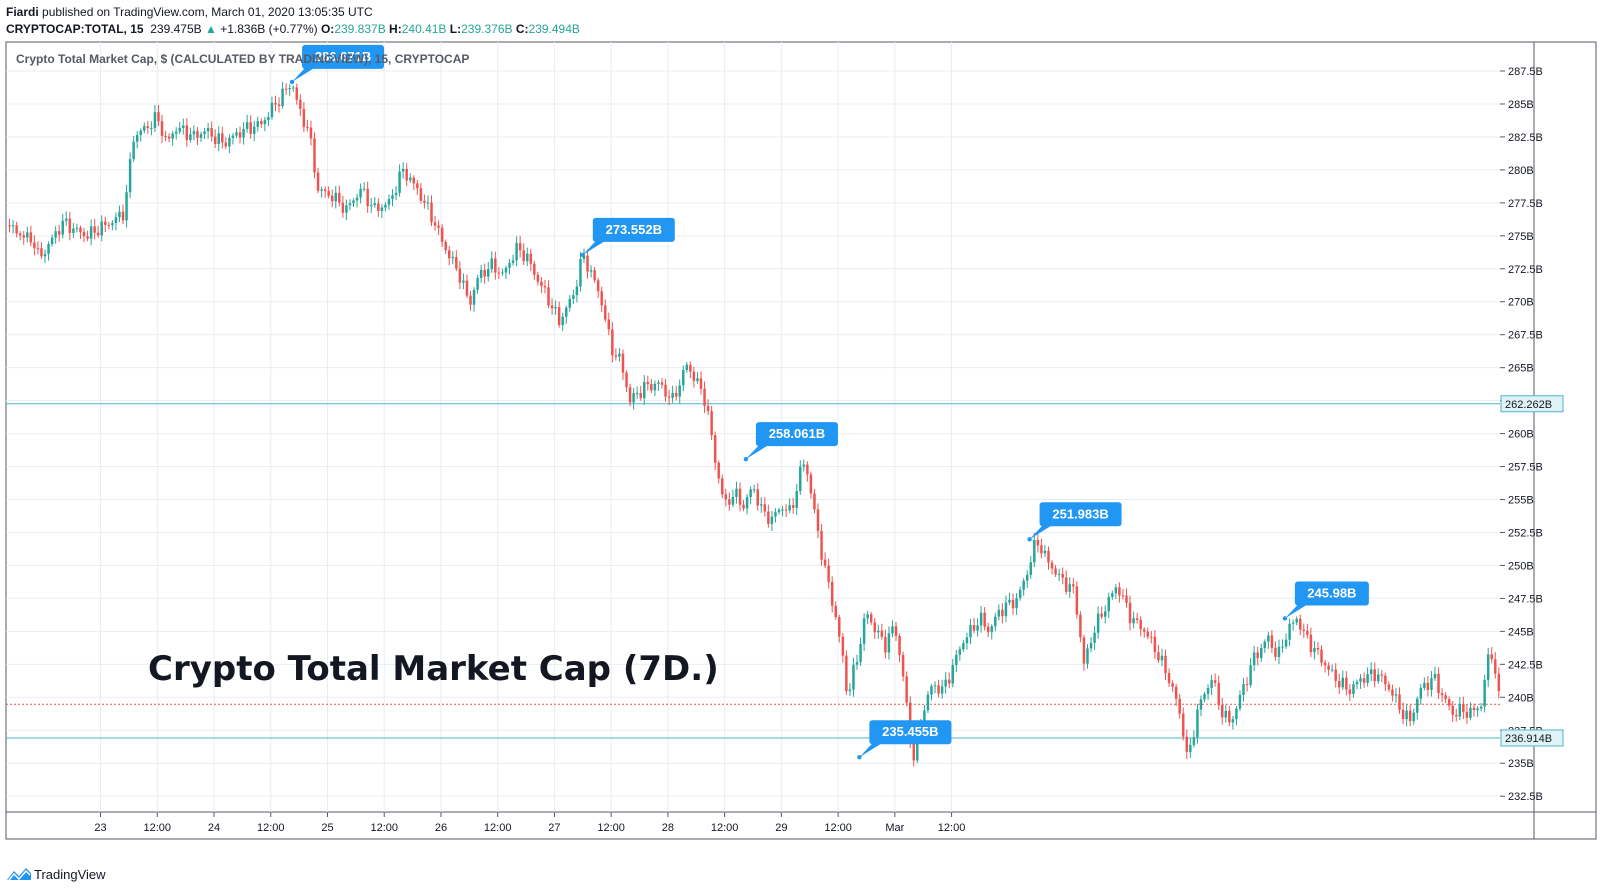 Image resolution: width=1602 pixels, height=894 pixels. Describe the element at coordinates (1525, 204) in the screenshot. I see `price-tick-label: 277.5B` at that location.